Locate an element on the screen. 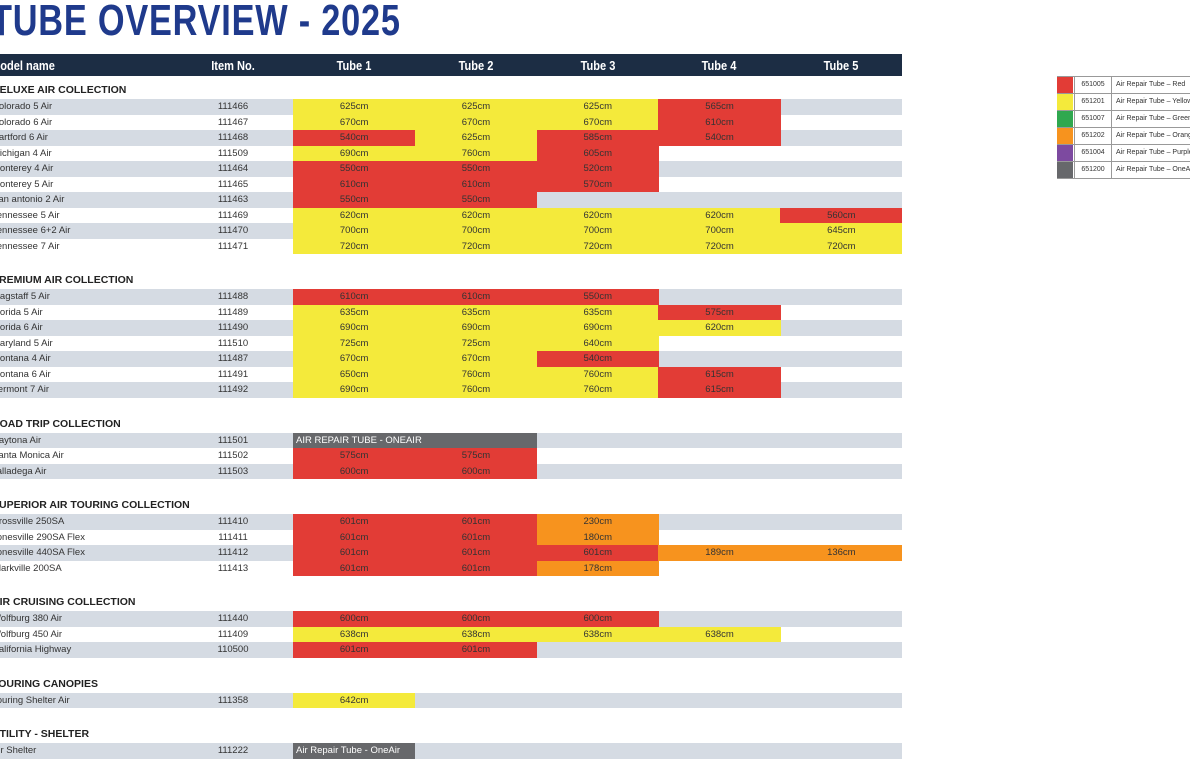 The height and width of the screenshot is (777, 1190). section-title: PREMIUM AIR COLLECTION is located at coordinates (67, 280).